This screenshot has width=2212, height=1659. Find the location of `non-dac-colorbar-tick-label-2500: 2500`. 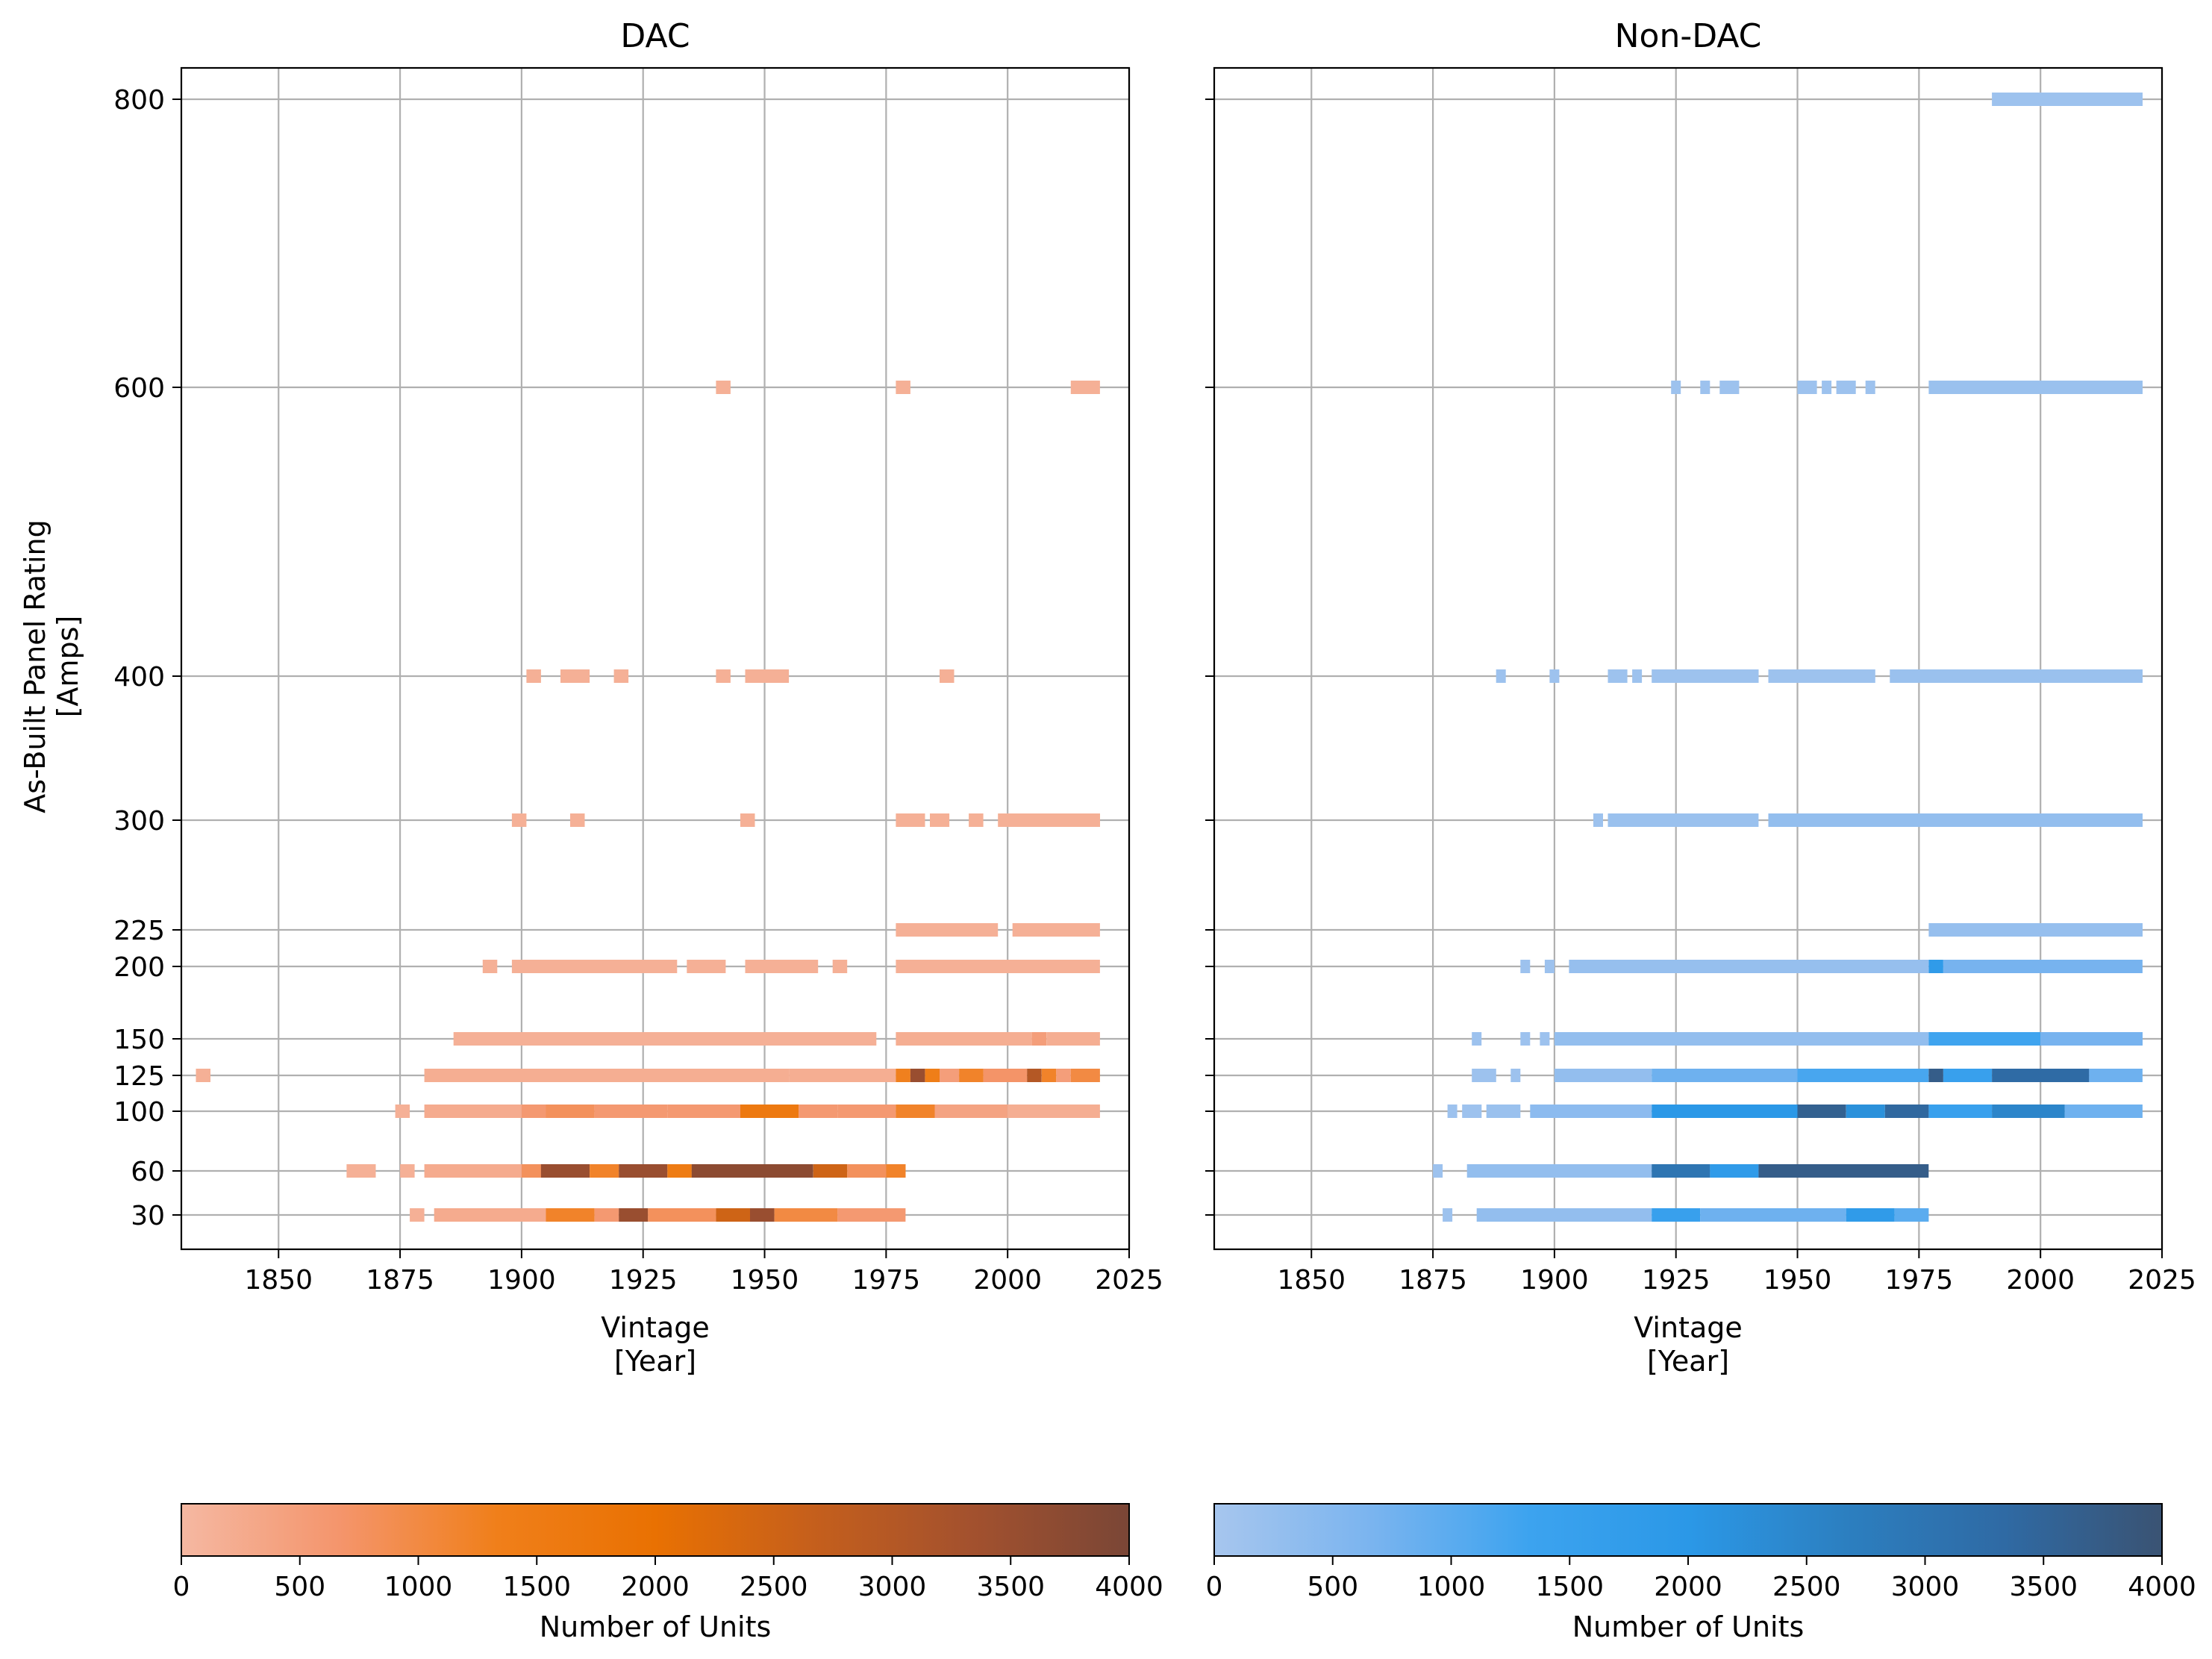

non-dac-colorbar-tick-label-2500: 2500 is located at coordinates (1807, 1587).